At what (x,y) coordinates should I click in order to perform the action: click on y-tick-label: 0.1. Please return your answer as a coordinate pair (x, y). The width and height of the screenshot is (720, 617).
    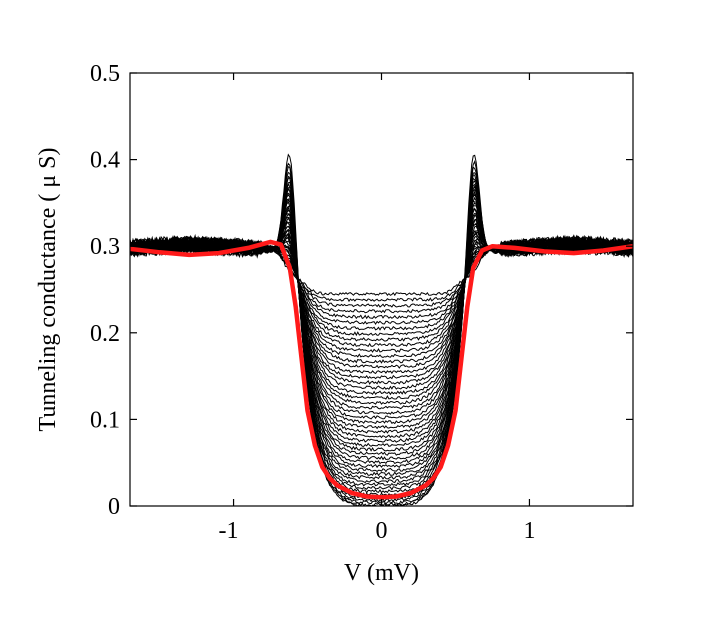
    Looking at the image, I should click on (105, 420).